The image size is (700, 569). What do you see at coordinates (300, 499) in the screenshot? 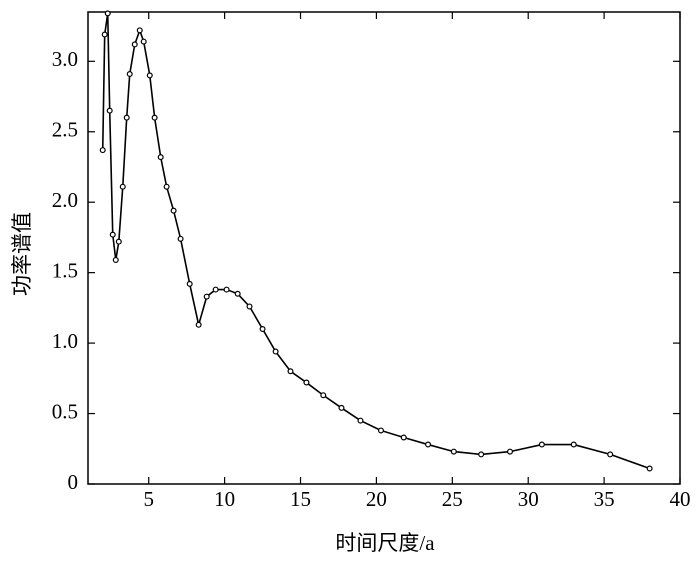
I see `x-tick-label: 15` at bounding box center [300, 499].